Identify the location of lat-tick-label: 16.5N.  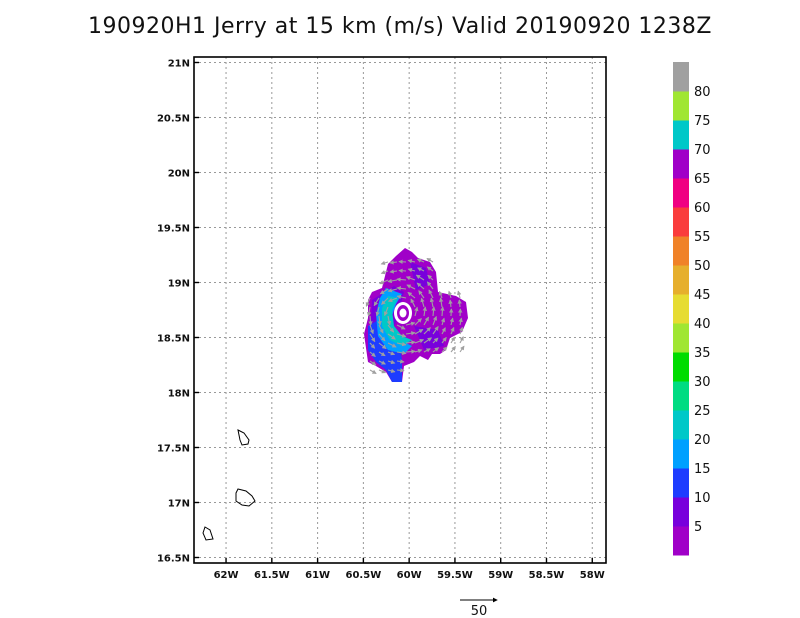
(173, 559).